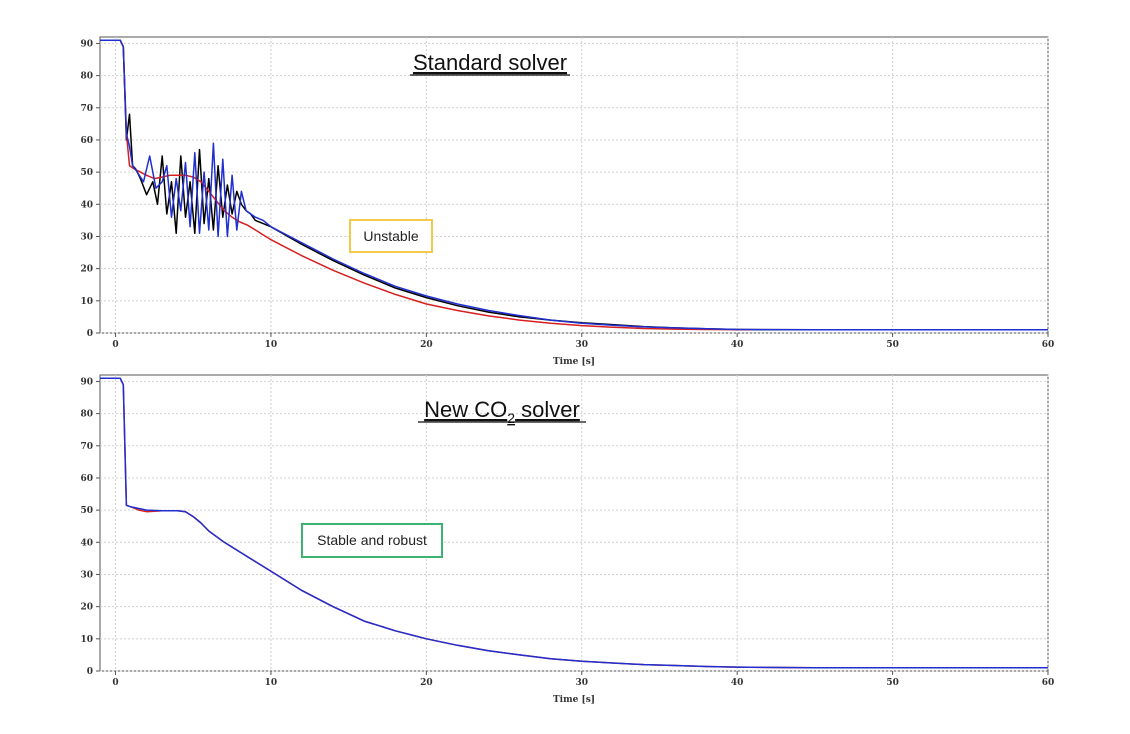 The image size is (1130, 734). Describe the element at coordinates (502, 411) in the screenshot. I see `chart-title: New CO2 solver` at that location.